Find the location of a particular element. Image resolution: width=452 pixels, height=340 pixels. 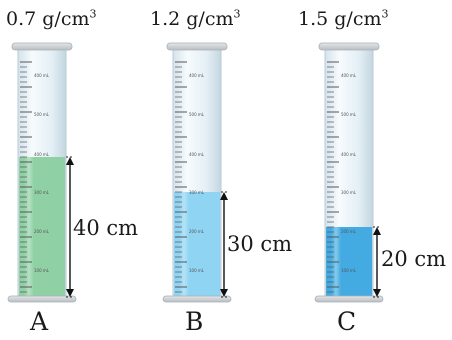

cylinder-letter-c: C is located at coordinates (347, 321).